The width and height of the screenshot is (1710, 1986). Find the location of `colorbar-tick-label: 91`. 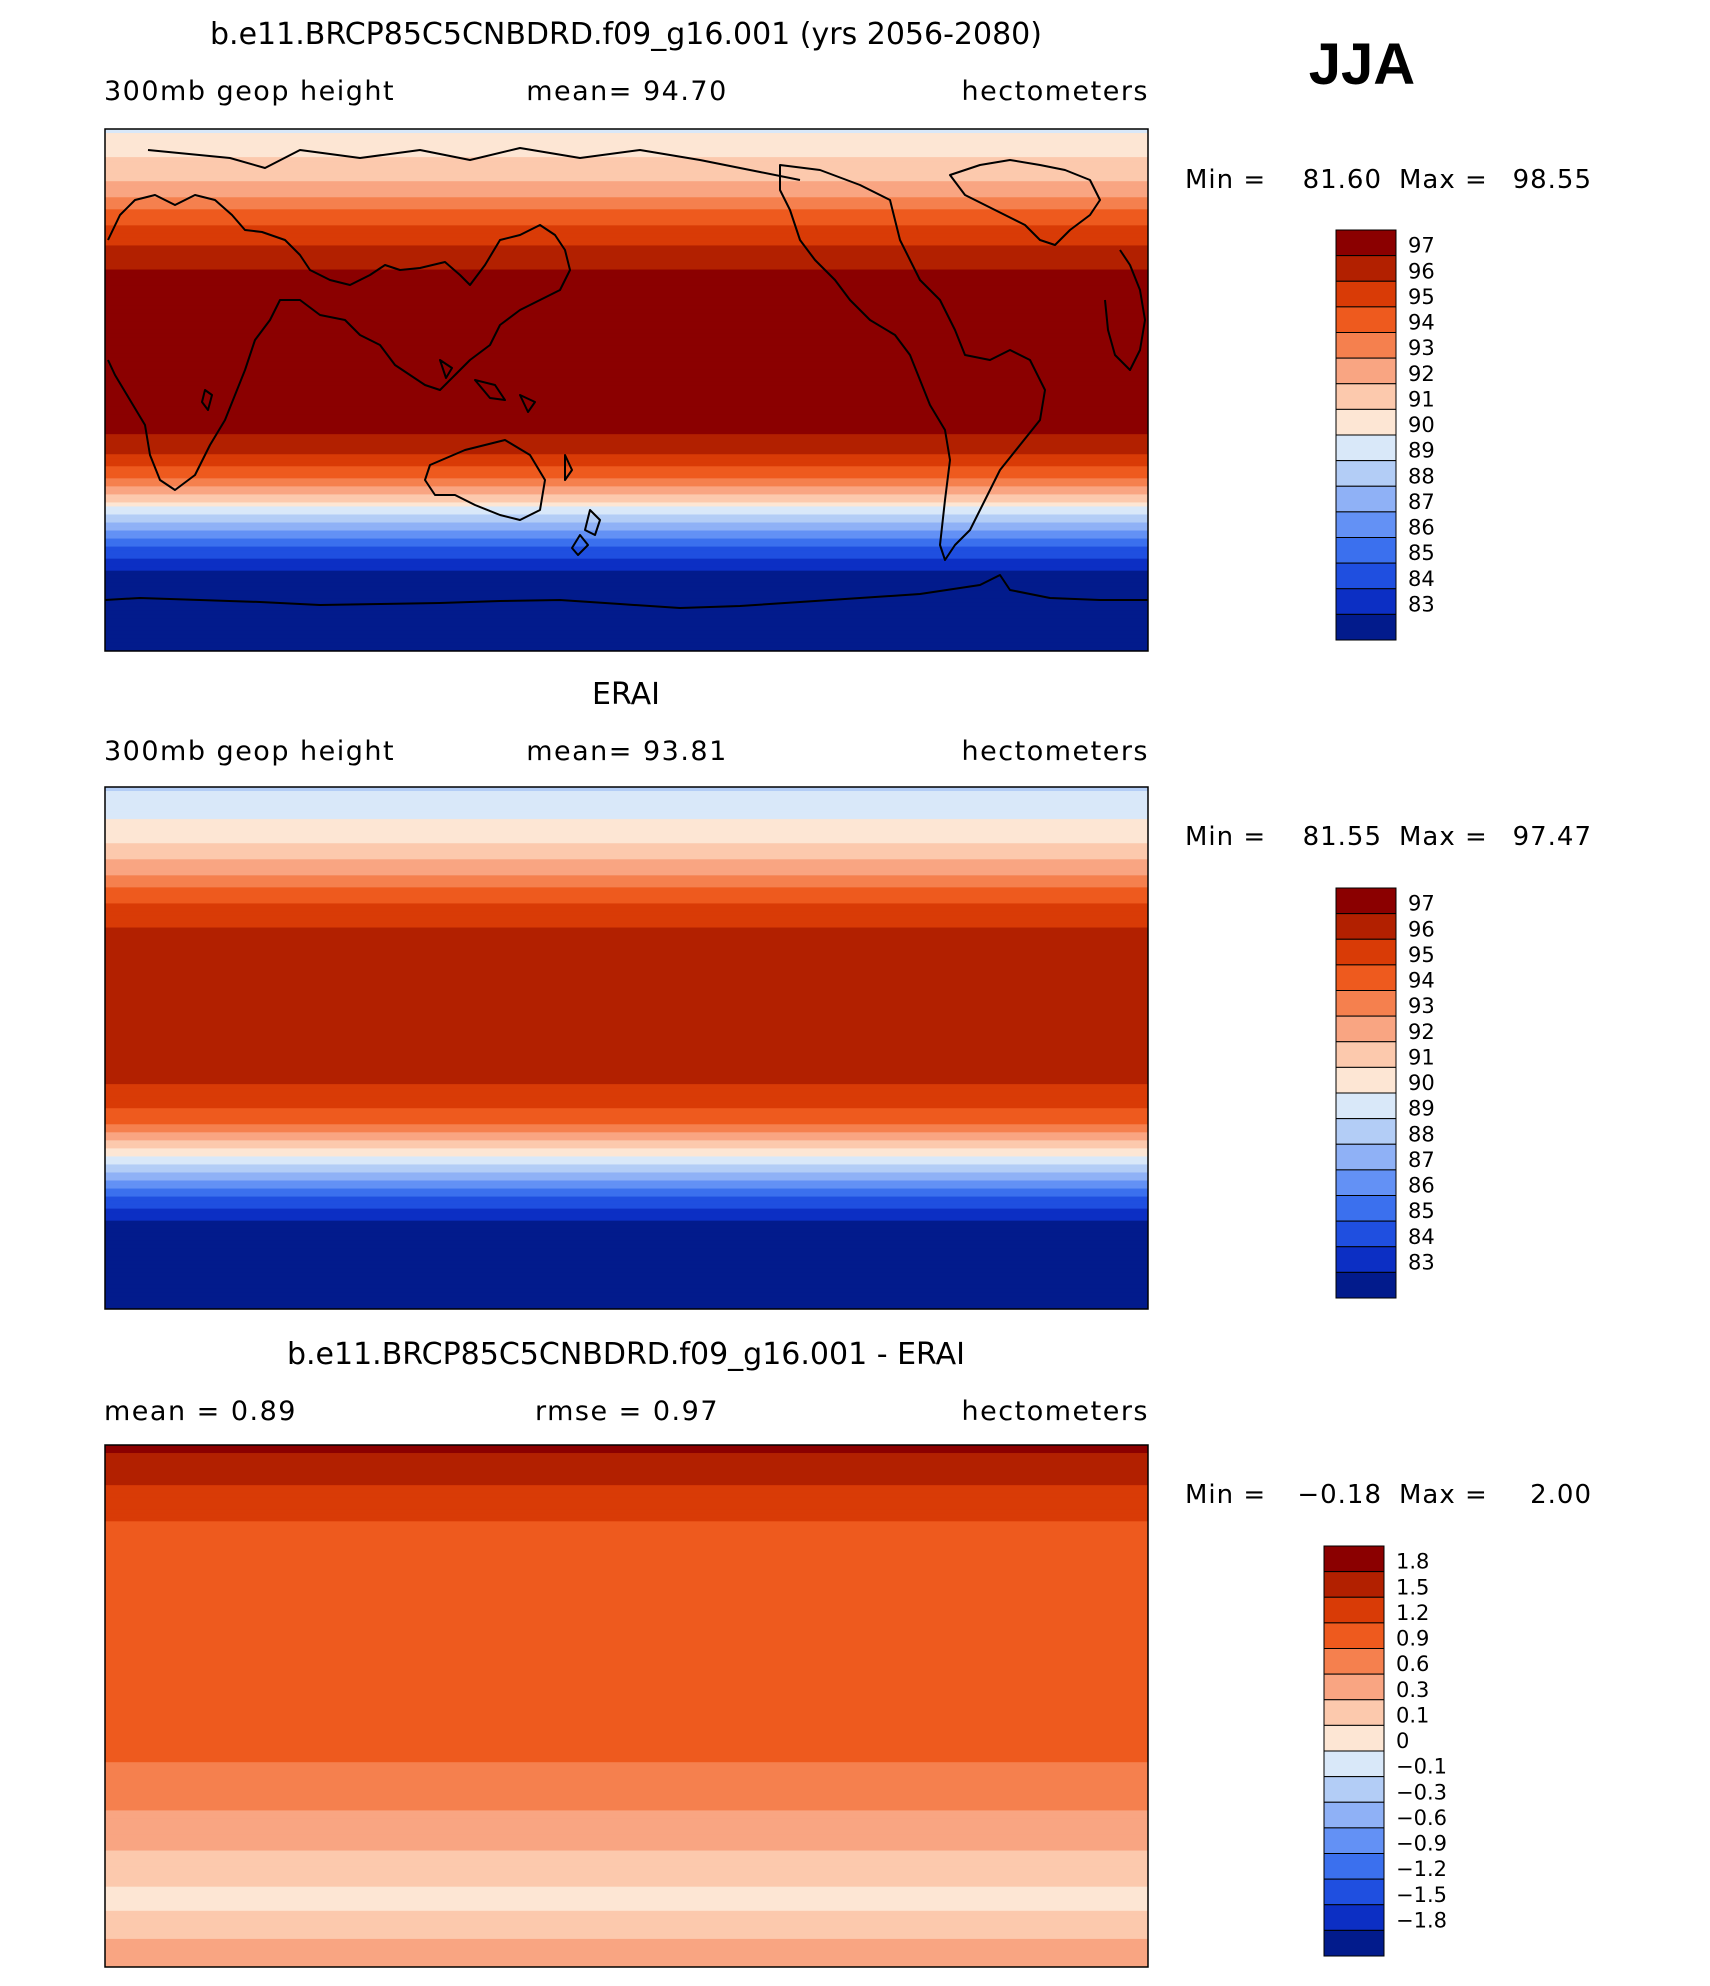

colorbar-tick-label: 91 is located at coordinates (1421, 1057).